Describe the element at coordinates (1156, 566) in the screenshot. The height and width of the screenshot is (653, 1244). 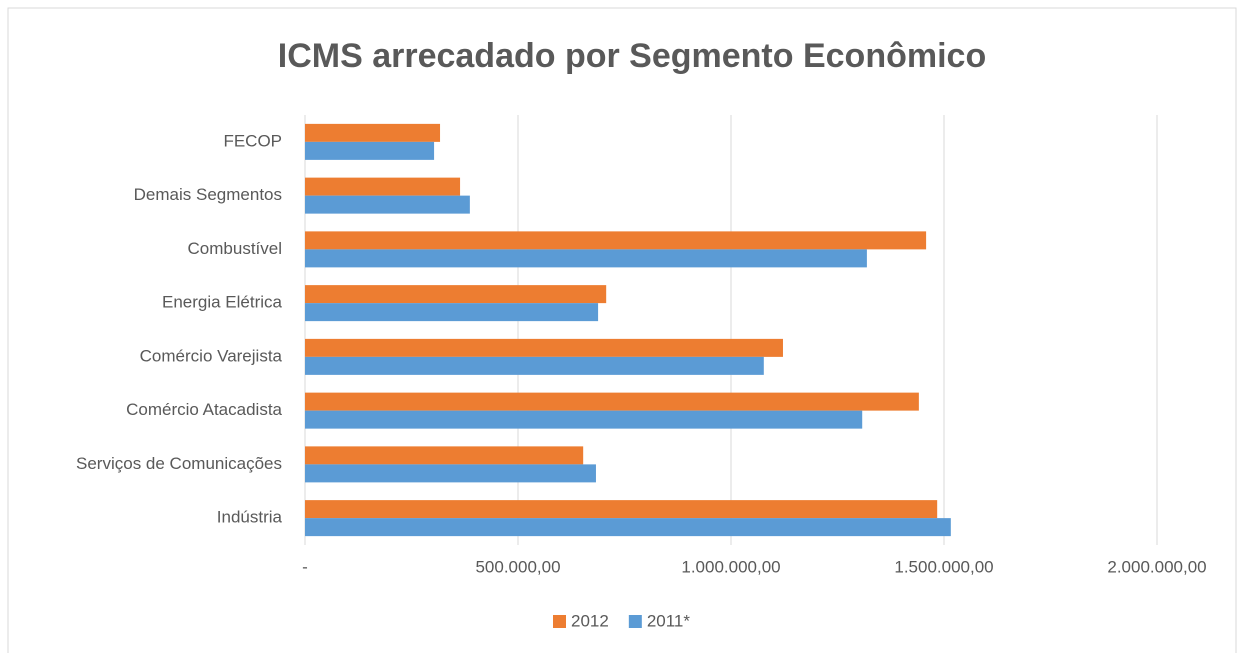
I see `x-tick-label: 2.000.000,00` at that location.